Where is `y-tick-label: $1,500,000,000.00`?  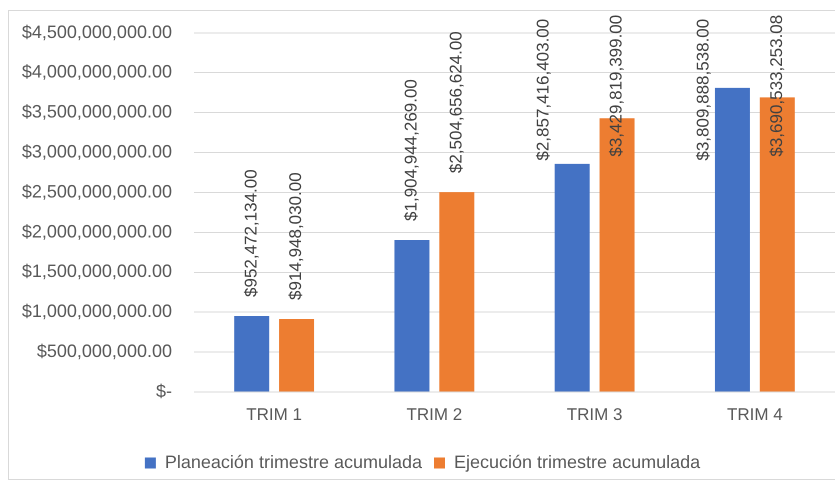 y-tick-label: $1,500,000,000.00 is located at coordinates (97, 271).